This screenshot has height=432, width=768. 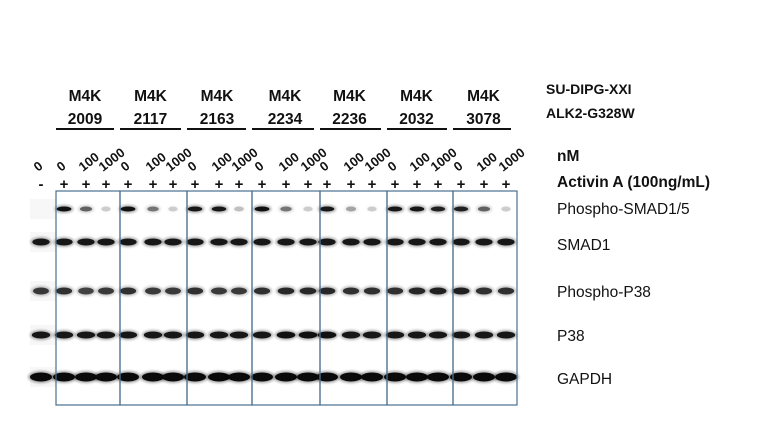 What do you see at coordinates (483, 119) in the screenshot?
I see `compound-number: 3078` at bounding box center [483, 119].